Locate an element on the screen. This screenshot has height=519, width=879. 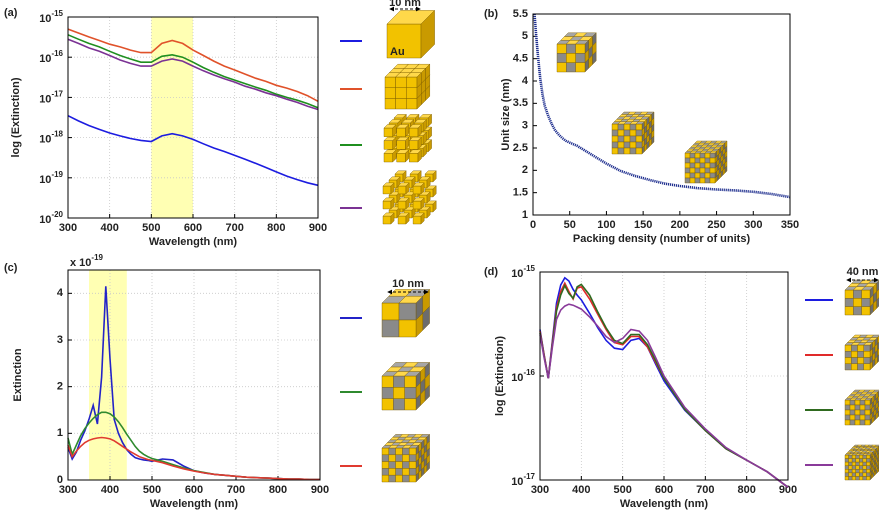
x-axis-label: Packing density (number of units) is located at coordinates (662, 239).